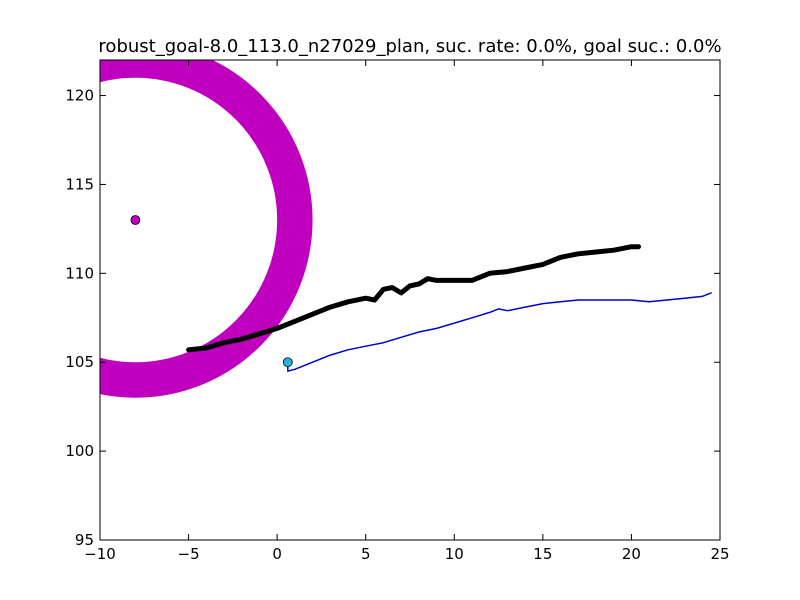 This screenshot has width=800, height=600. Describe the element at coordinates (79, 273) in the screenshot. I see `y-tick-label: 110` at that location.